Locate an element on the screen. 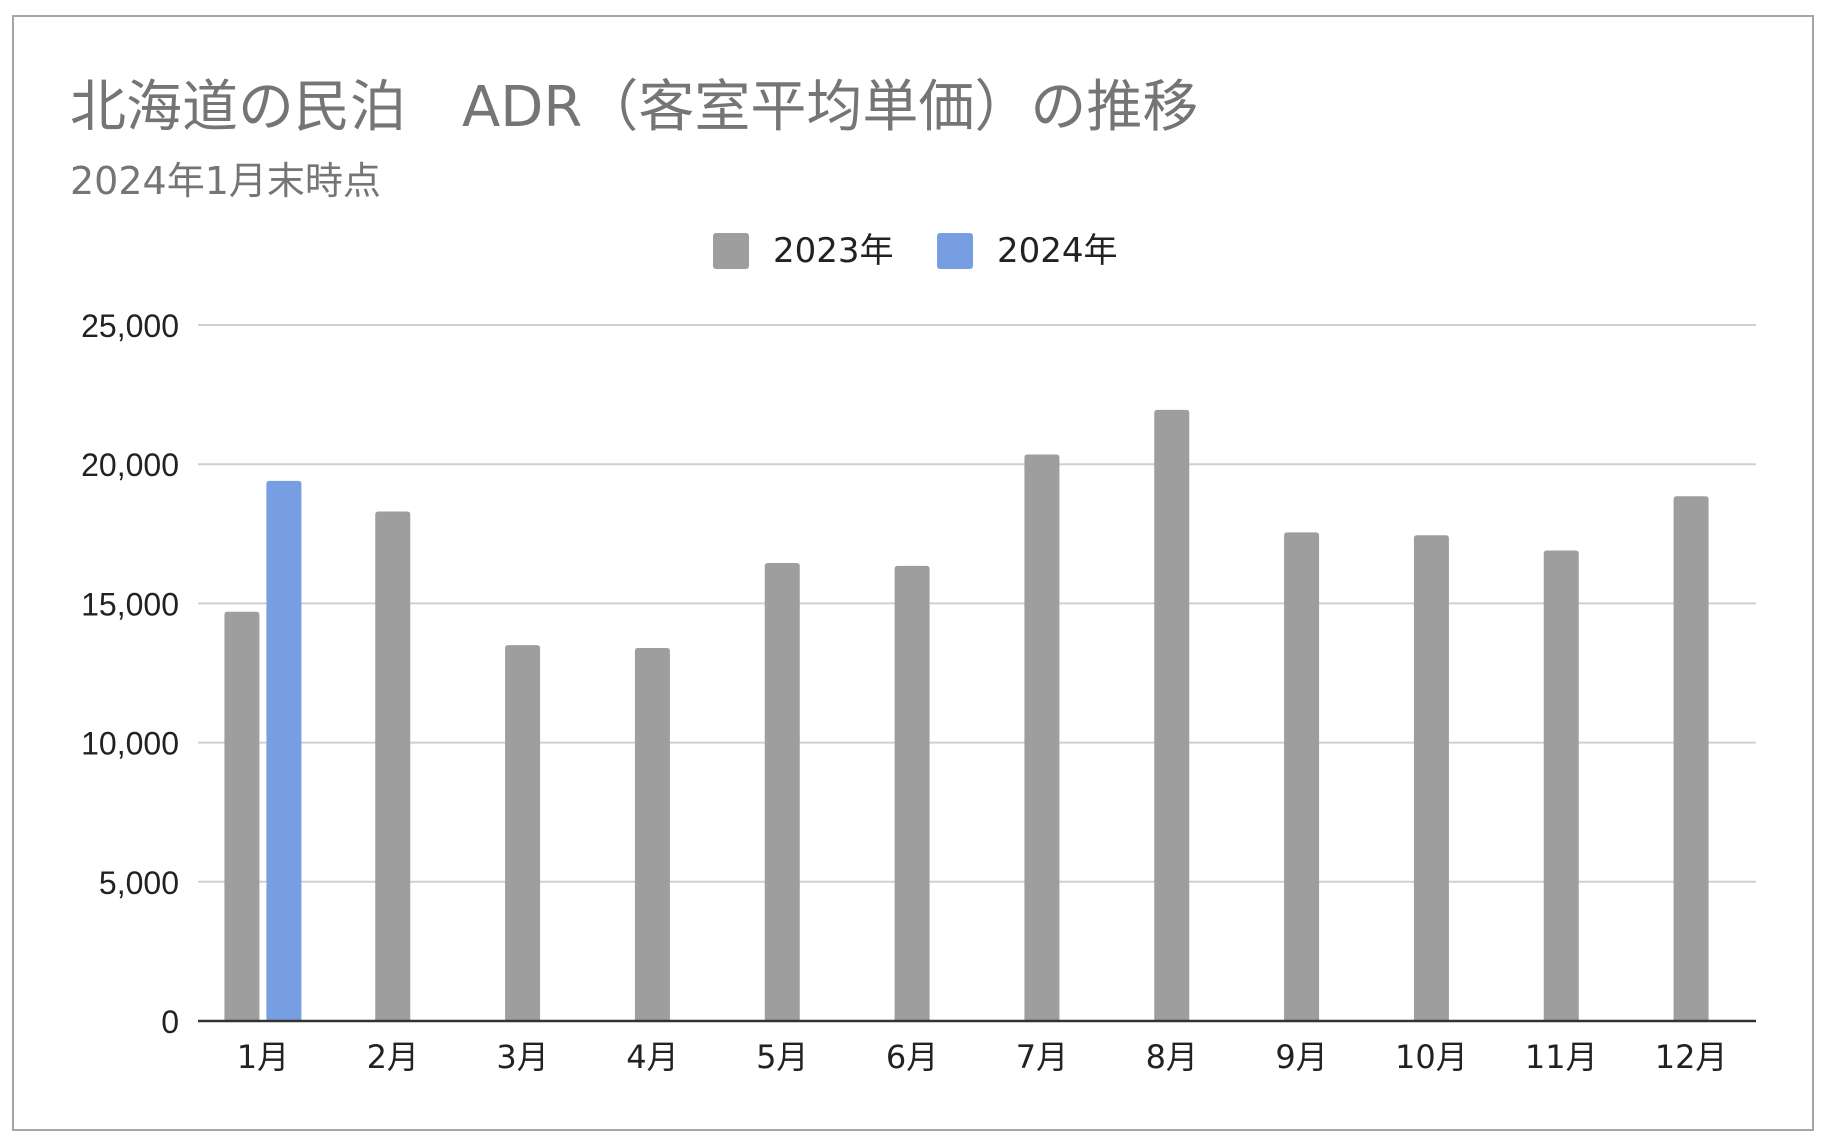 This screenshot has height=1148, width=1828. y-tick-label: 0 is located at coordinates (170, 1022).